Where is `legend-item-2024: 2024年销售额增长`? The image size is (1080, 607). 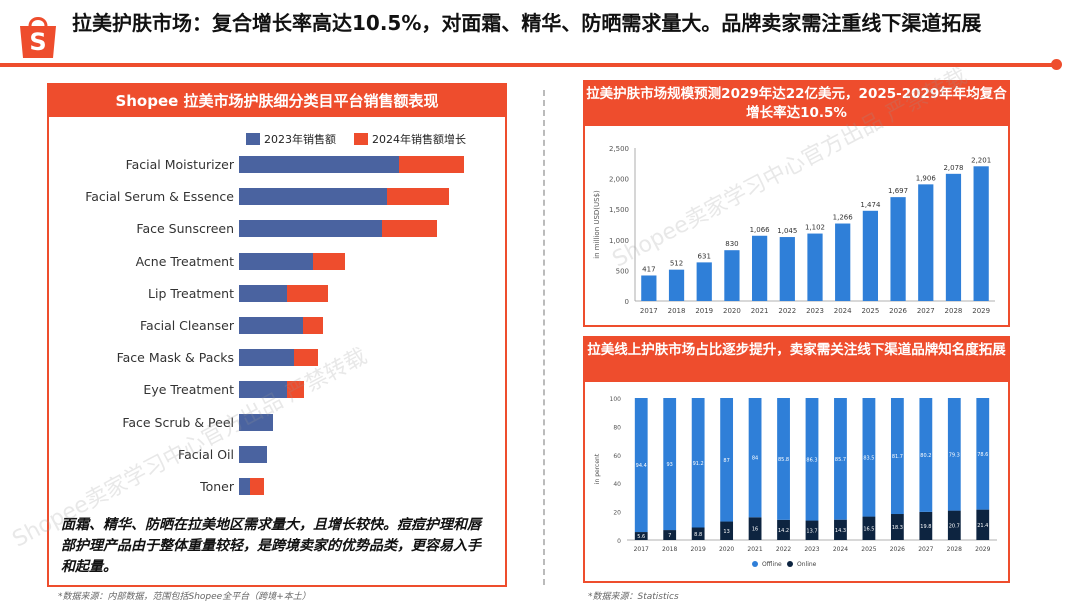
legend-item-2024: 2024年销售额增长 is located at coordinates (410, 139).